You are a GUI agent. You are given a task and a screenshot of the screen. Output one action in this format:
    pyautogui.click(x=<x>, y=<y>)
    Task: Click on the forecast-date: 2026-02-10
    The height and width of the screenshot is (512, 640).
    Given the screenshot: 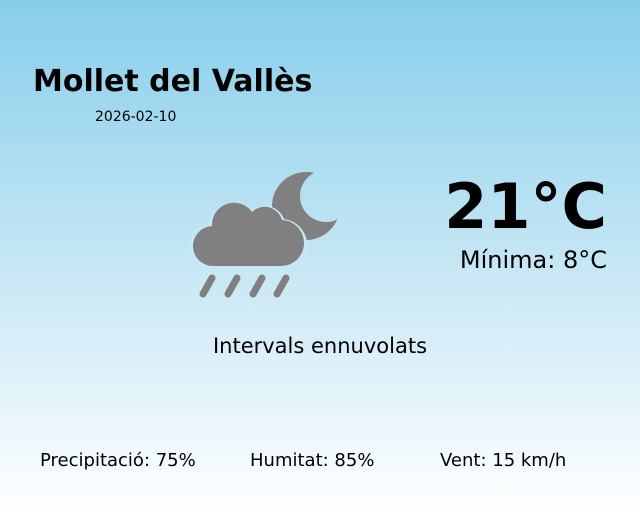 What is the action you would take?
    pyautogui.click(x=136, y=117)
    